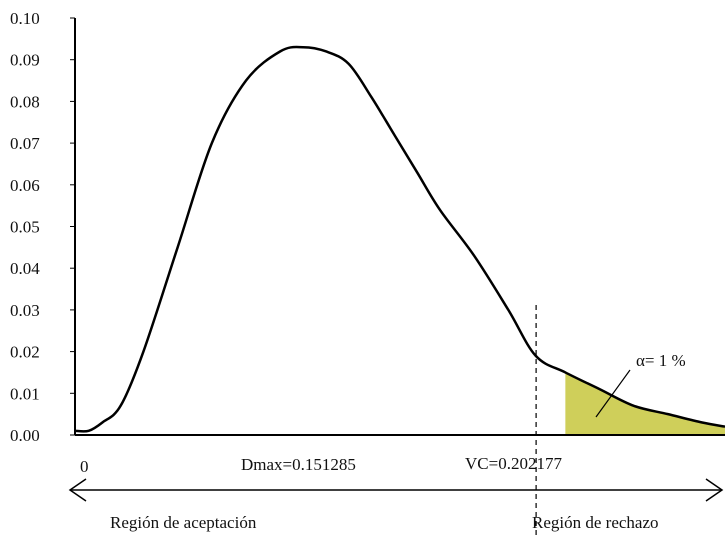 The height and width of the screenshot is (535, 725). What do you see at coordinates (25, 60) in the screenshot?
I see `y-tick-label: 0.09` at bounding box center [25, 60].